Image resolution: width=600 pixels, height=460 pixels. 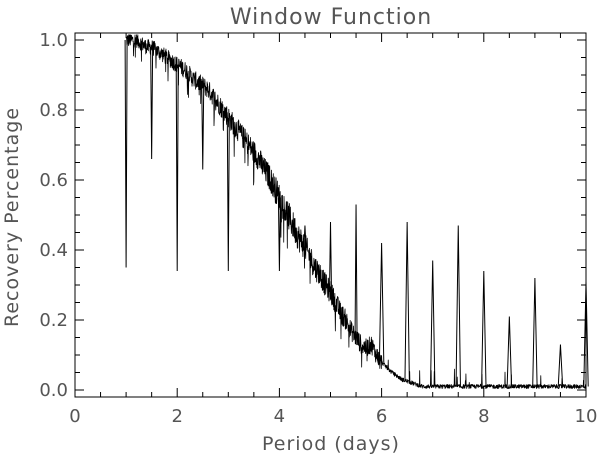 I want to click on y-tick-label: 0.4, so click(x=53, y=250).